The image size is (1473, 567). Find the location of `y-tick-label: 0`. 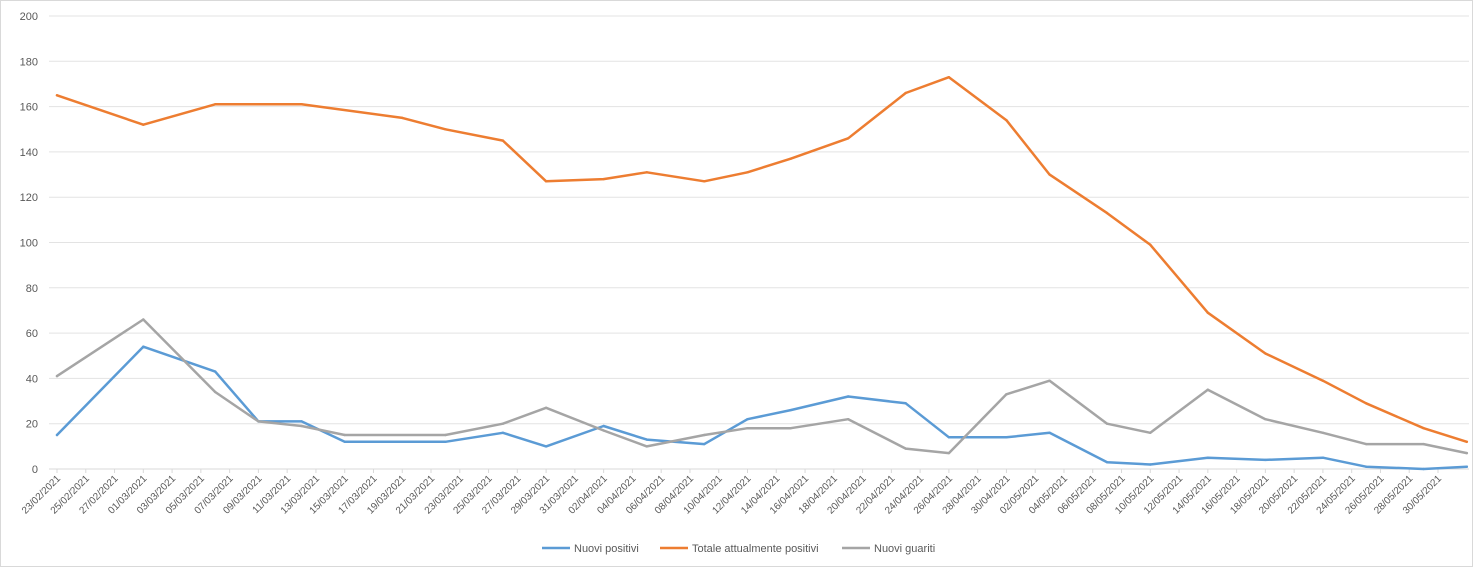

y-tick-label: 0 is located at coordinates (35, 470).